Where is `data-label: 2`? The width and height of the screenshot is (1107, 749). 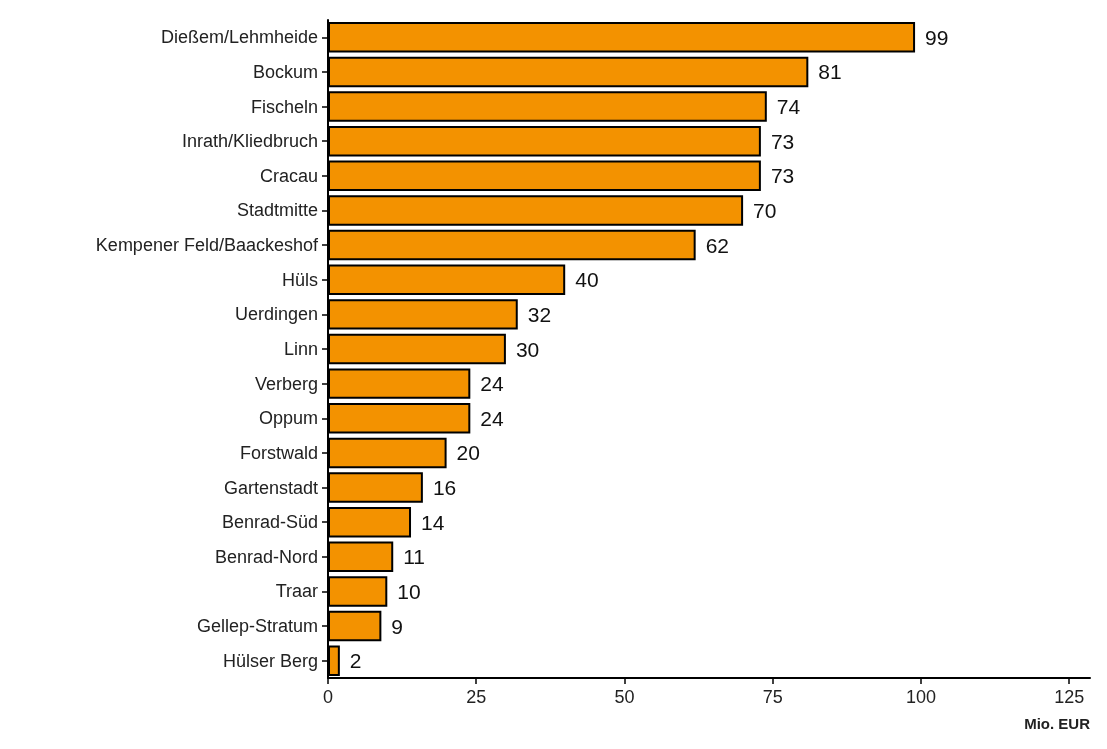 data-label: 2 is located at coordinates (355, 661).